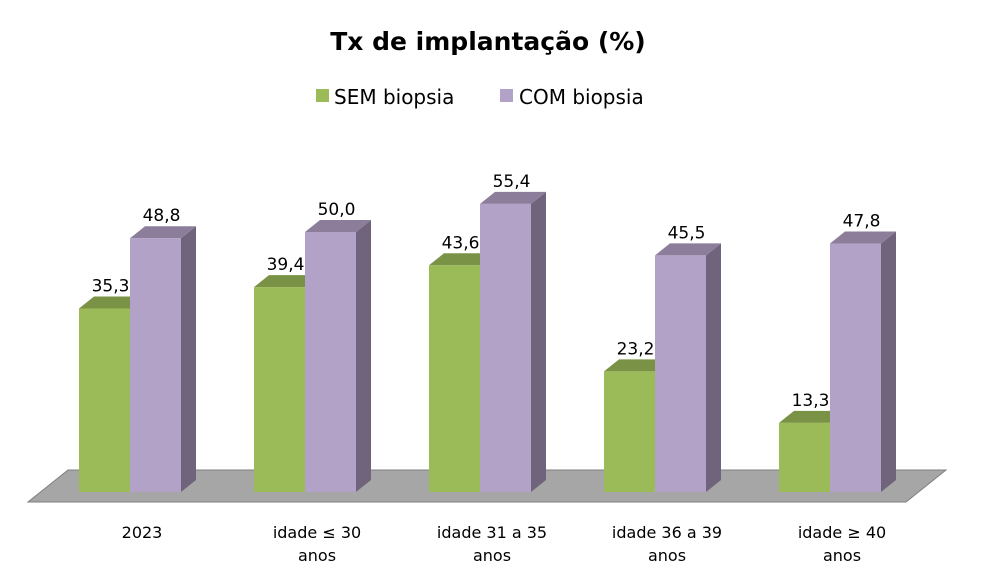  I want to click on category-label: idade ≤ 30 anos, so click(317, 544).